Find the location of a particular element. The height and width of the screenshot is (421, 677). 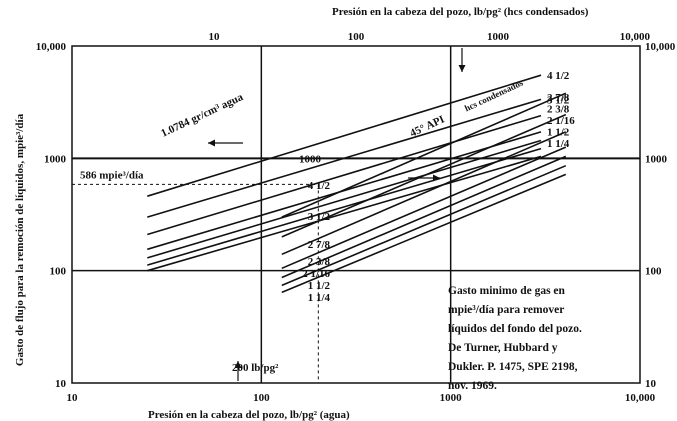

g1-series-label-2: 3 1/2 is located at coordinates (558, 100).